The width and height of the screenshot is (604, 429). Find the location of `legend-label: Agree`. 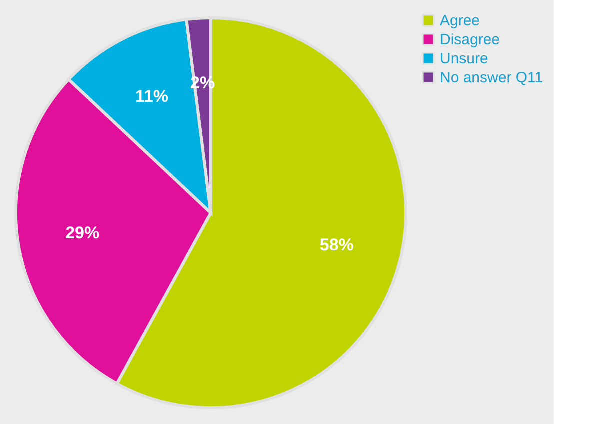

legend-label: Agree is located at coordinates (460, 21).